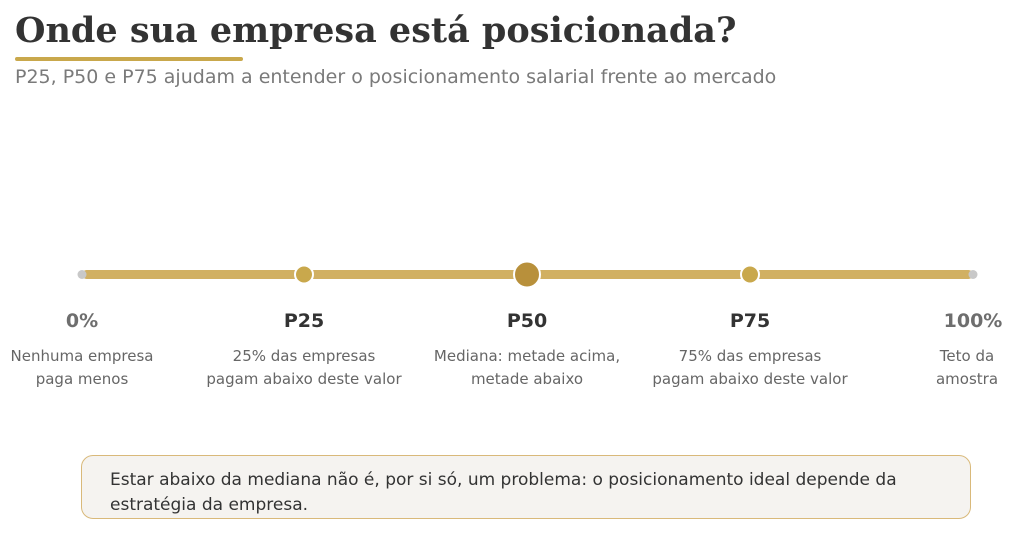  I want to click on stop-desc-line: Teto da, so click(967, 356).